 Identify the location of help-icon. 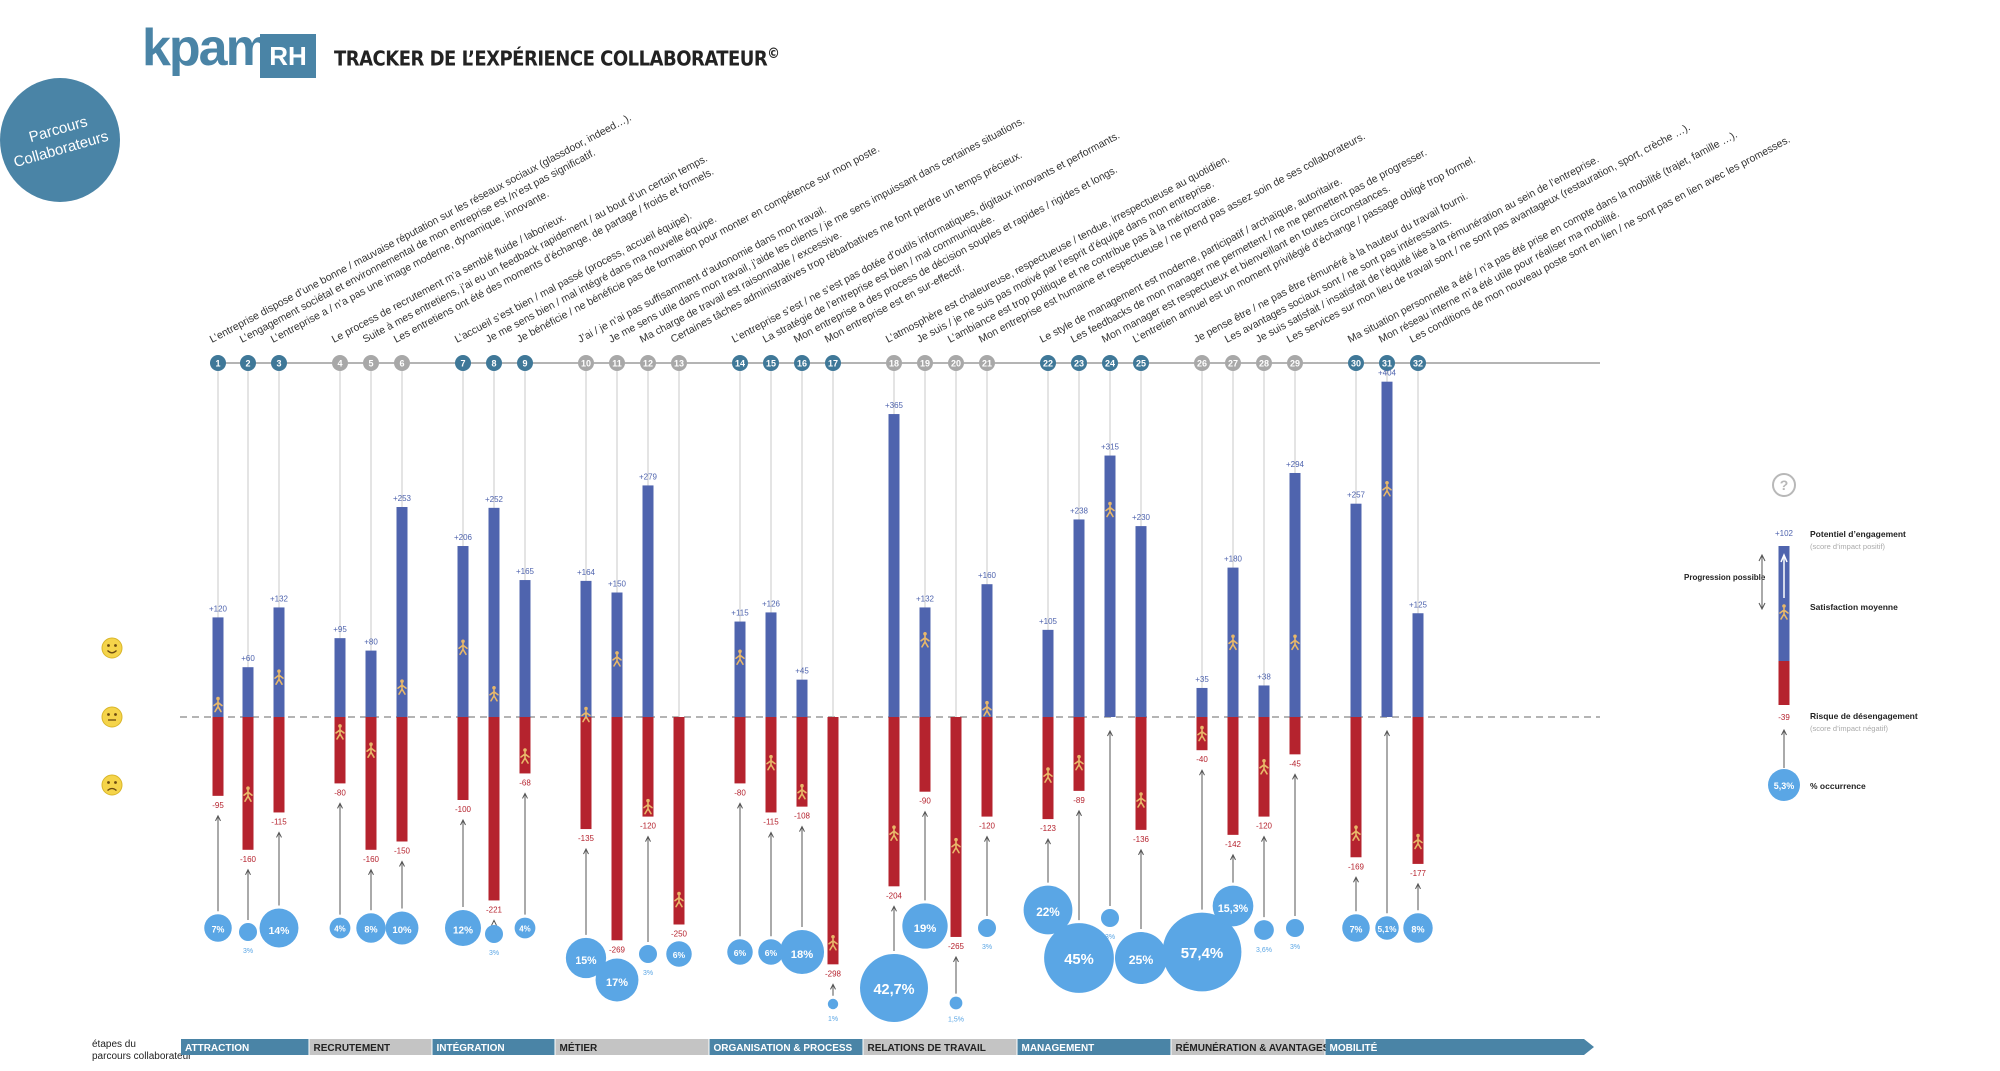
(1784, 485).